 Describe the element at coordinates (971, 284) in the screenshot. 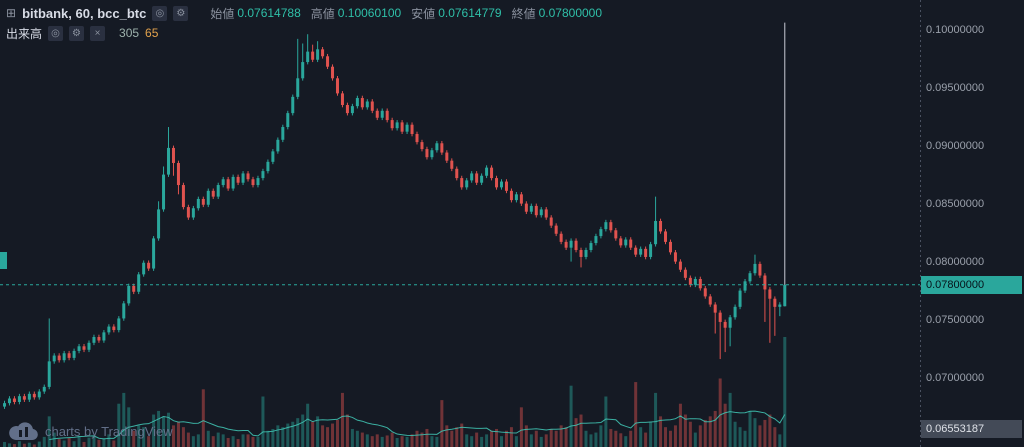

I see `last-price-badge: 0.07800000` at that location.